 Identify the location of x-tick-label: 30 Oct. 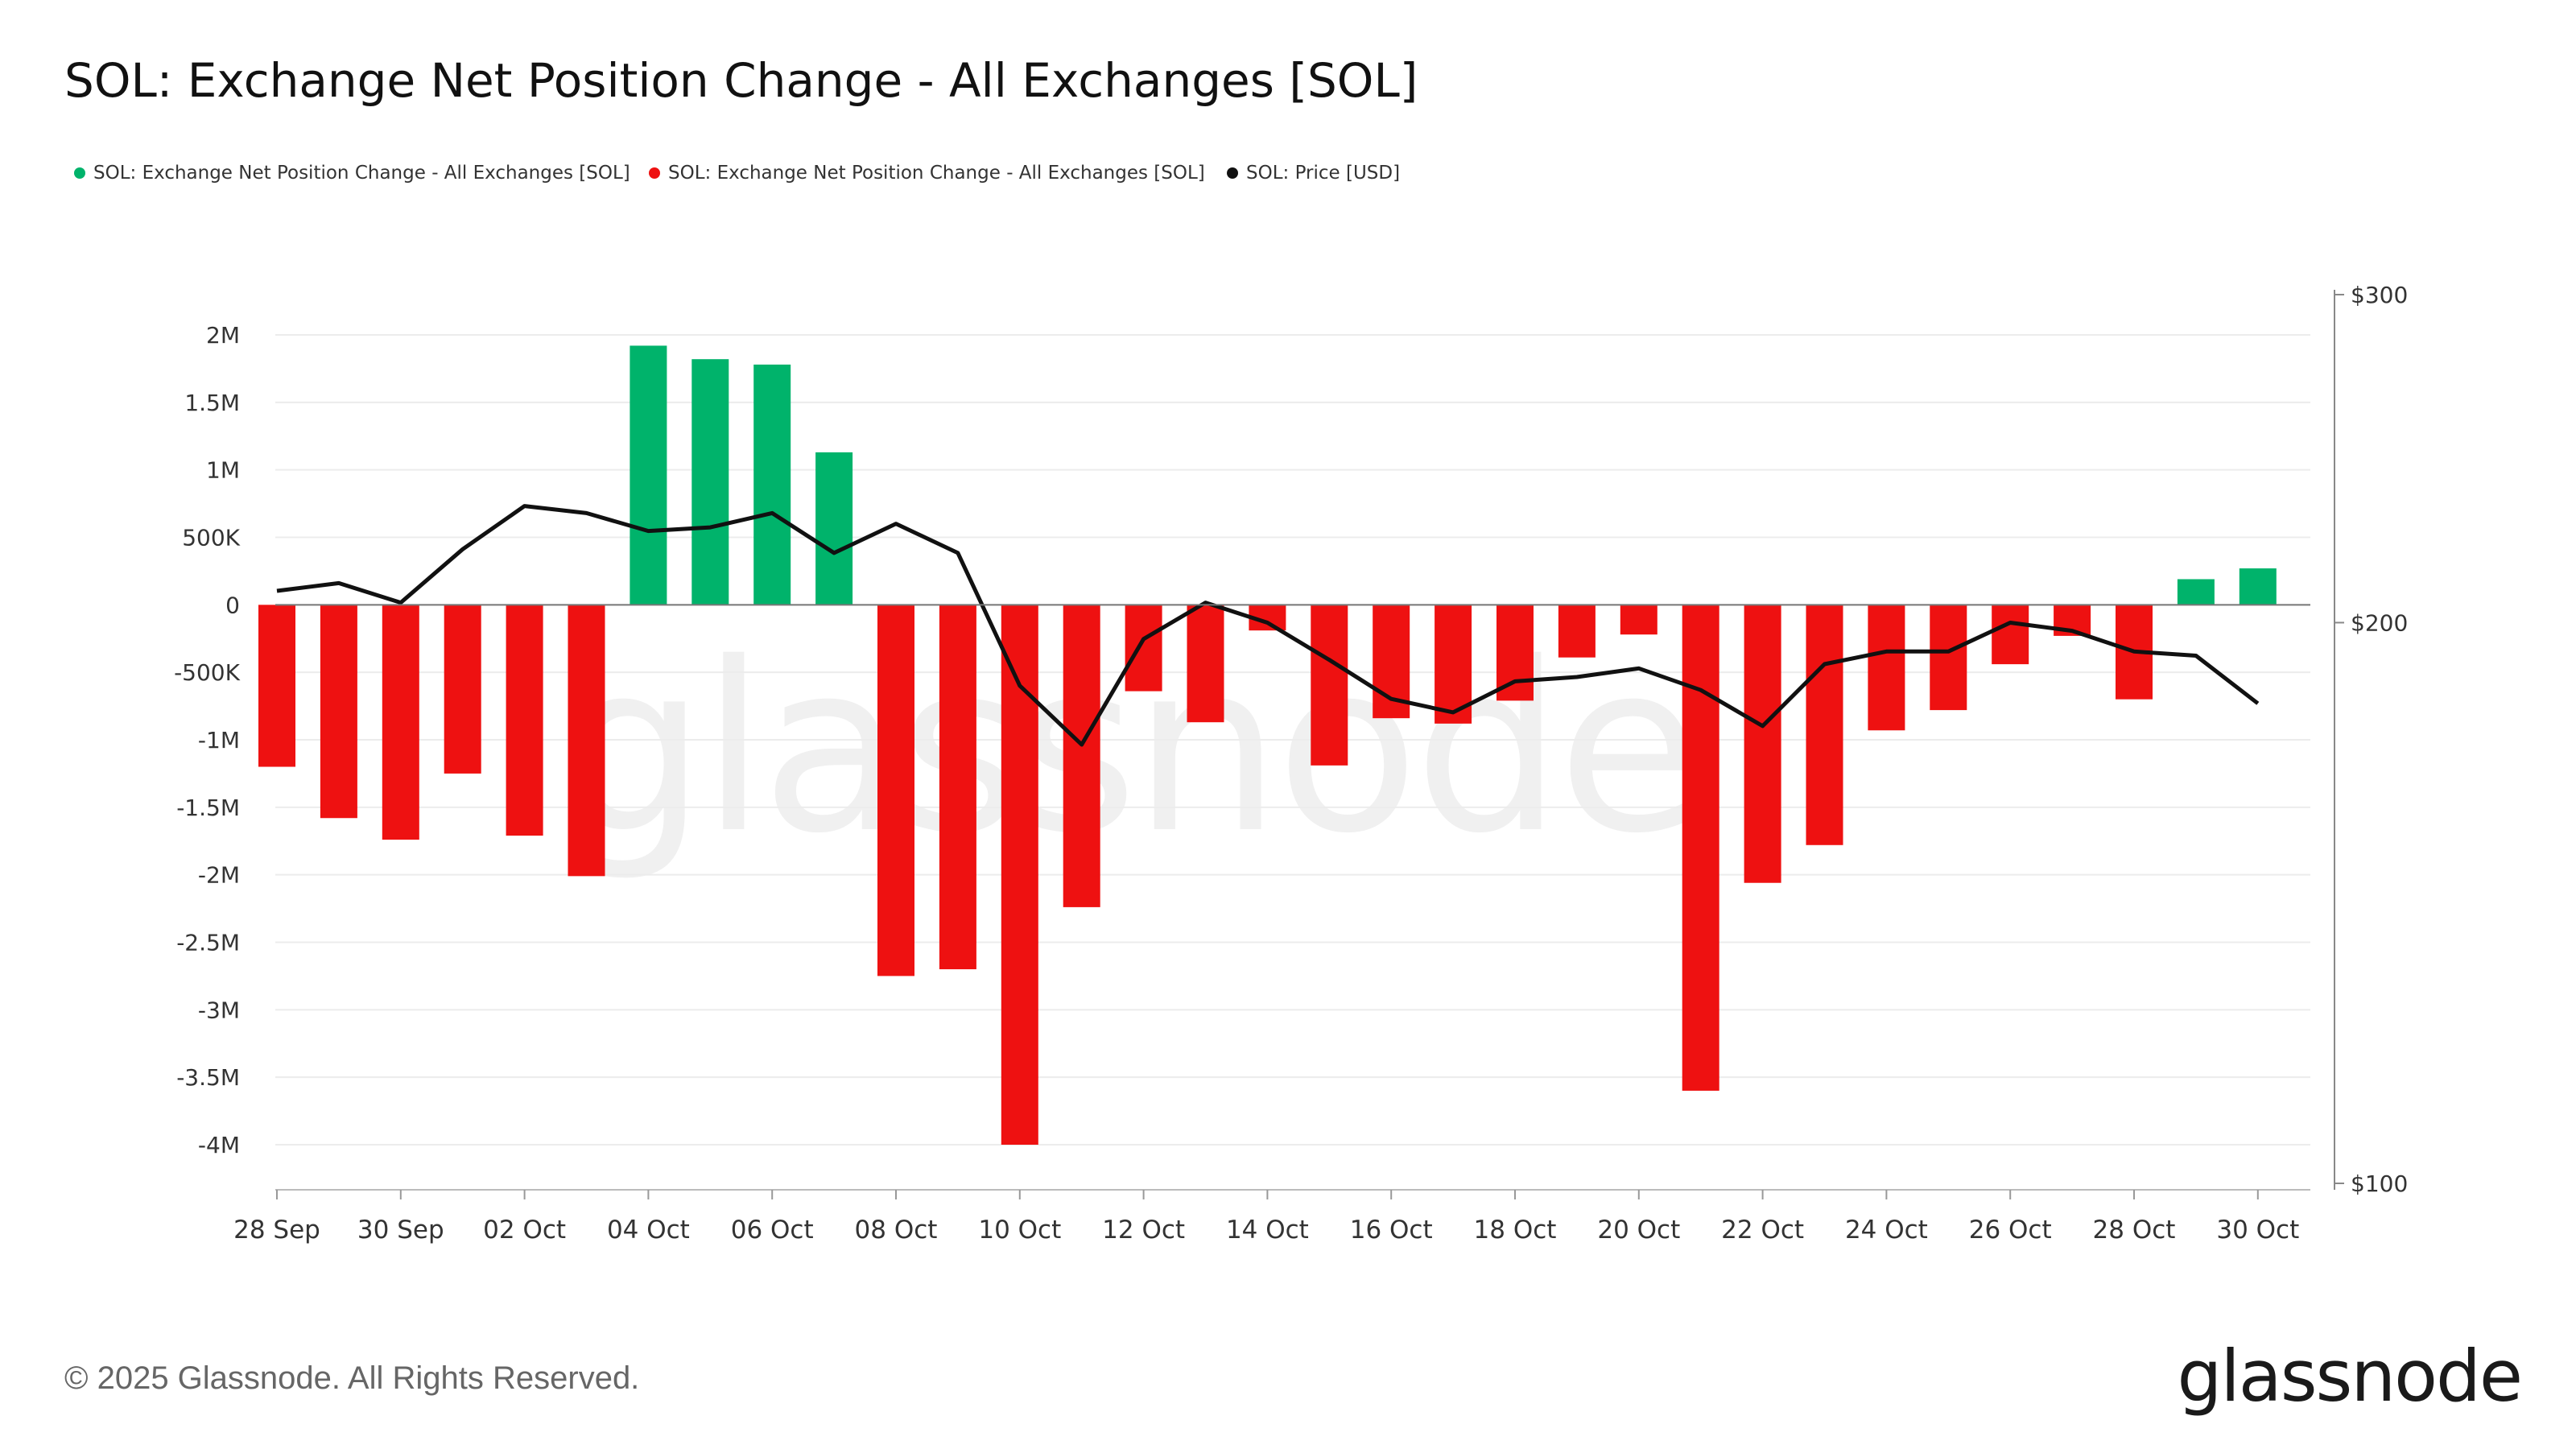
(2257, 1230).